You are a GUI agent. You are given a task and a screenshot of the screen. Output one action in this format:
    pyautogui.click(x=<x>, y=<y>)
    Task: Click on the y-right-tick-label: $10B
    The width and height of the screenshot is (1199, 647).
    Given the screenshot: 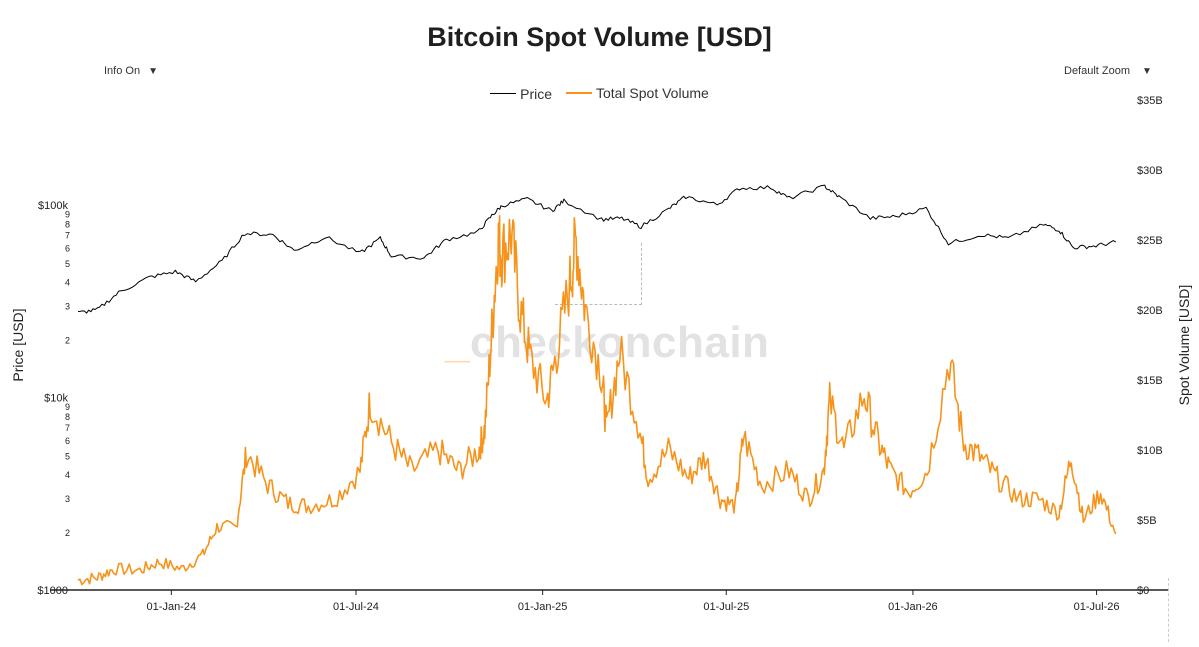 What is the action you would take?
    pyautogui.click(x=1150, y=451)
    